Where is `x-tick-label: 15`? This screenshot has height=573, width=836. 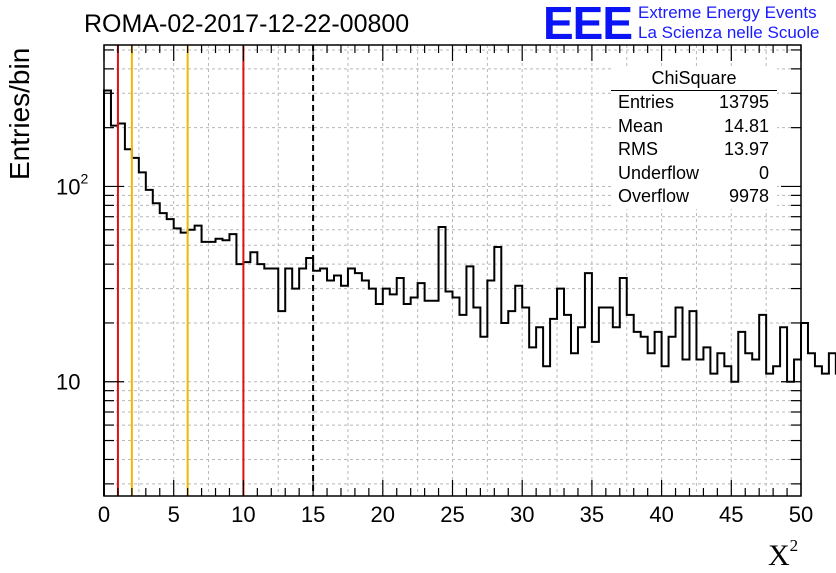
x-tick-label: 15 is located at coordinates (313, 514).